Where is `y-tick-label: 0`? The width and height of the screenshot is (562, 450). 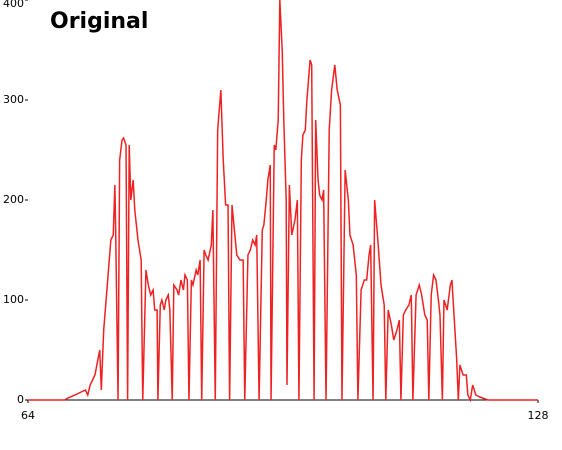
y-tick-label: 0 is located at coordinates (20, 399).